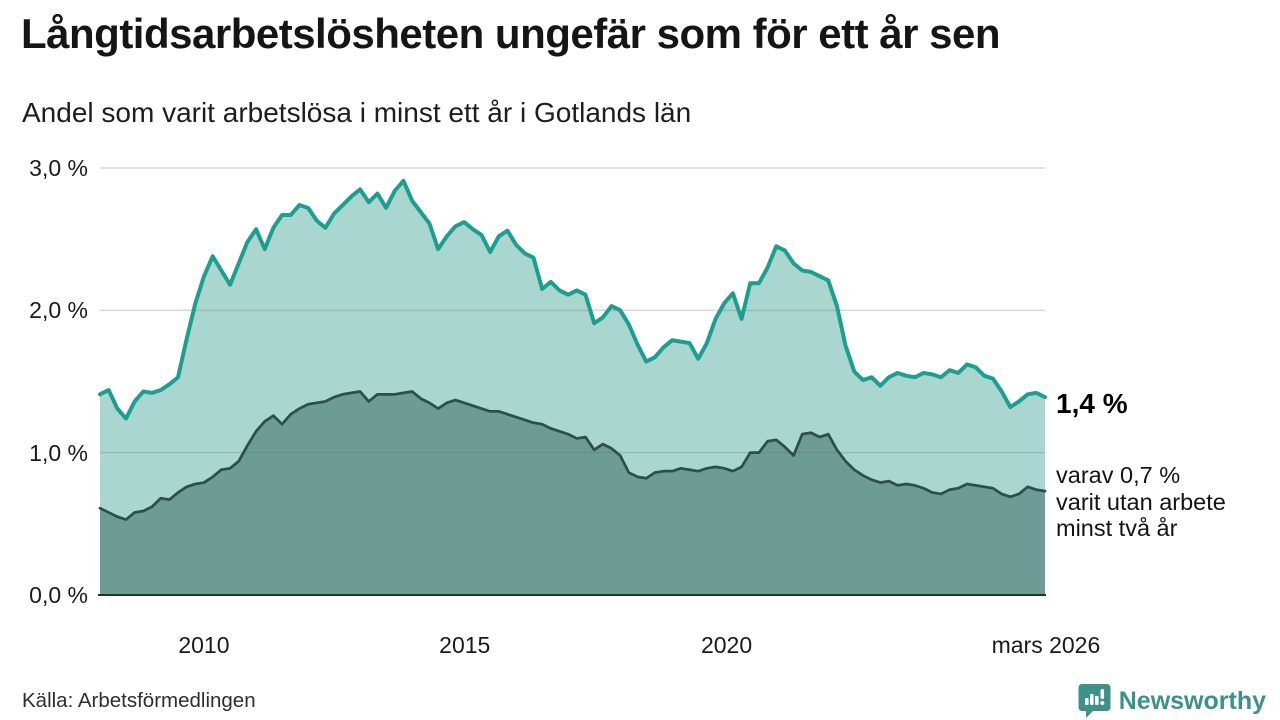 This screenshot has height=720, width=1280. What do you see at coordinates (465, 645) in the screenshot?
I see `x-tick-label: 2015` at bounding box center [465, 645].